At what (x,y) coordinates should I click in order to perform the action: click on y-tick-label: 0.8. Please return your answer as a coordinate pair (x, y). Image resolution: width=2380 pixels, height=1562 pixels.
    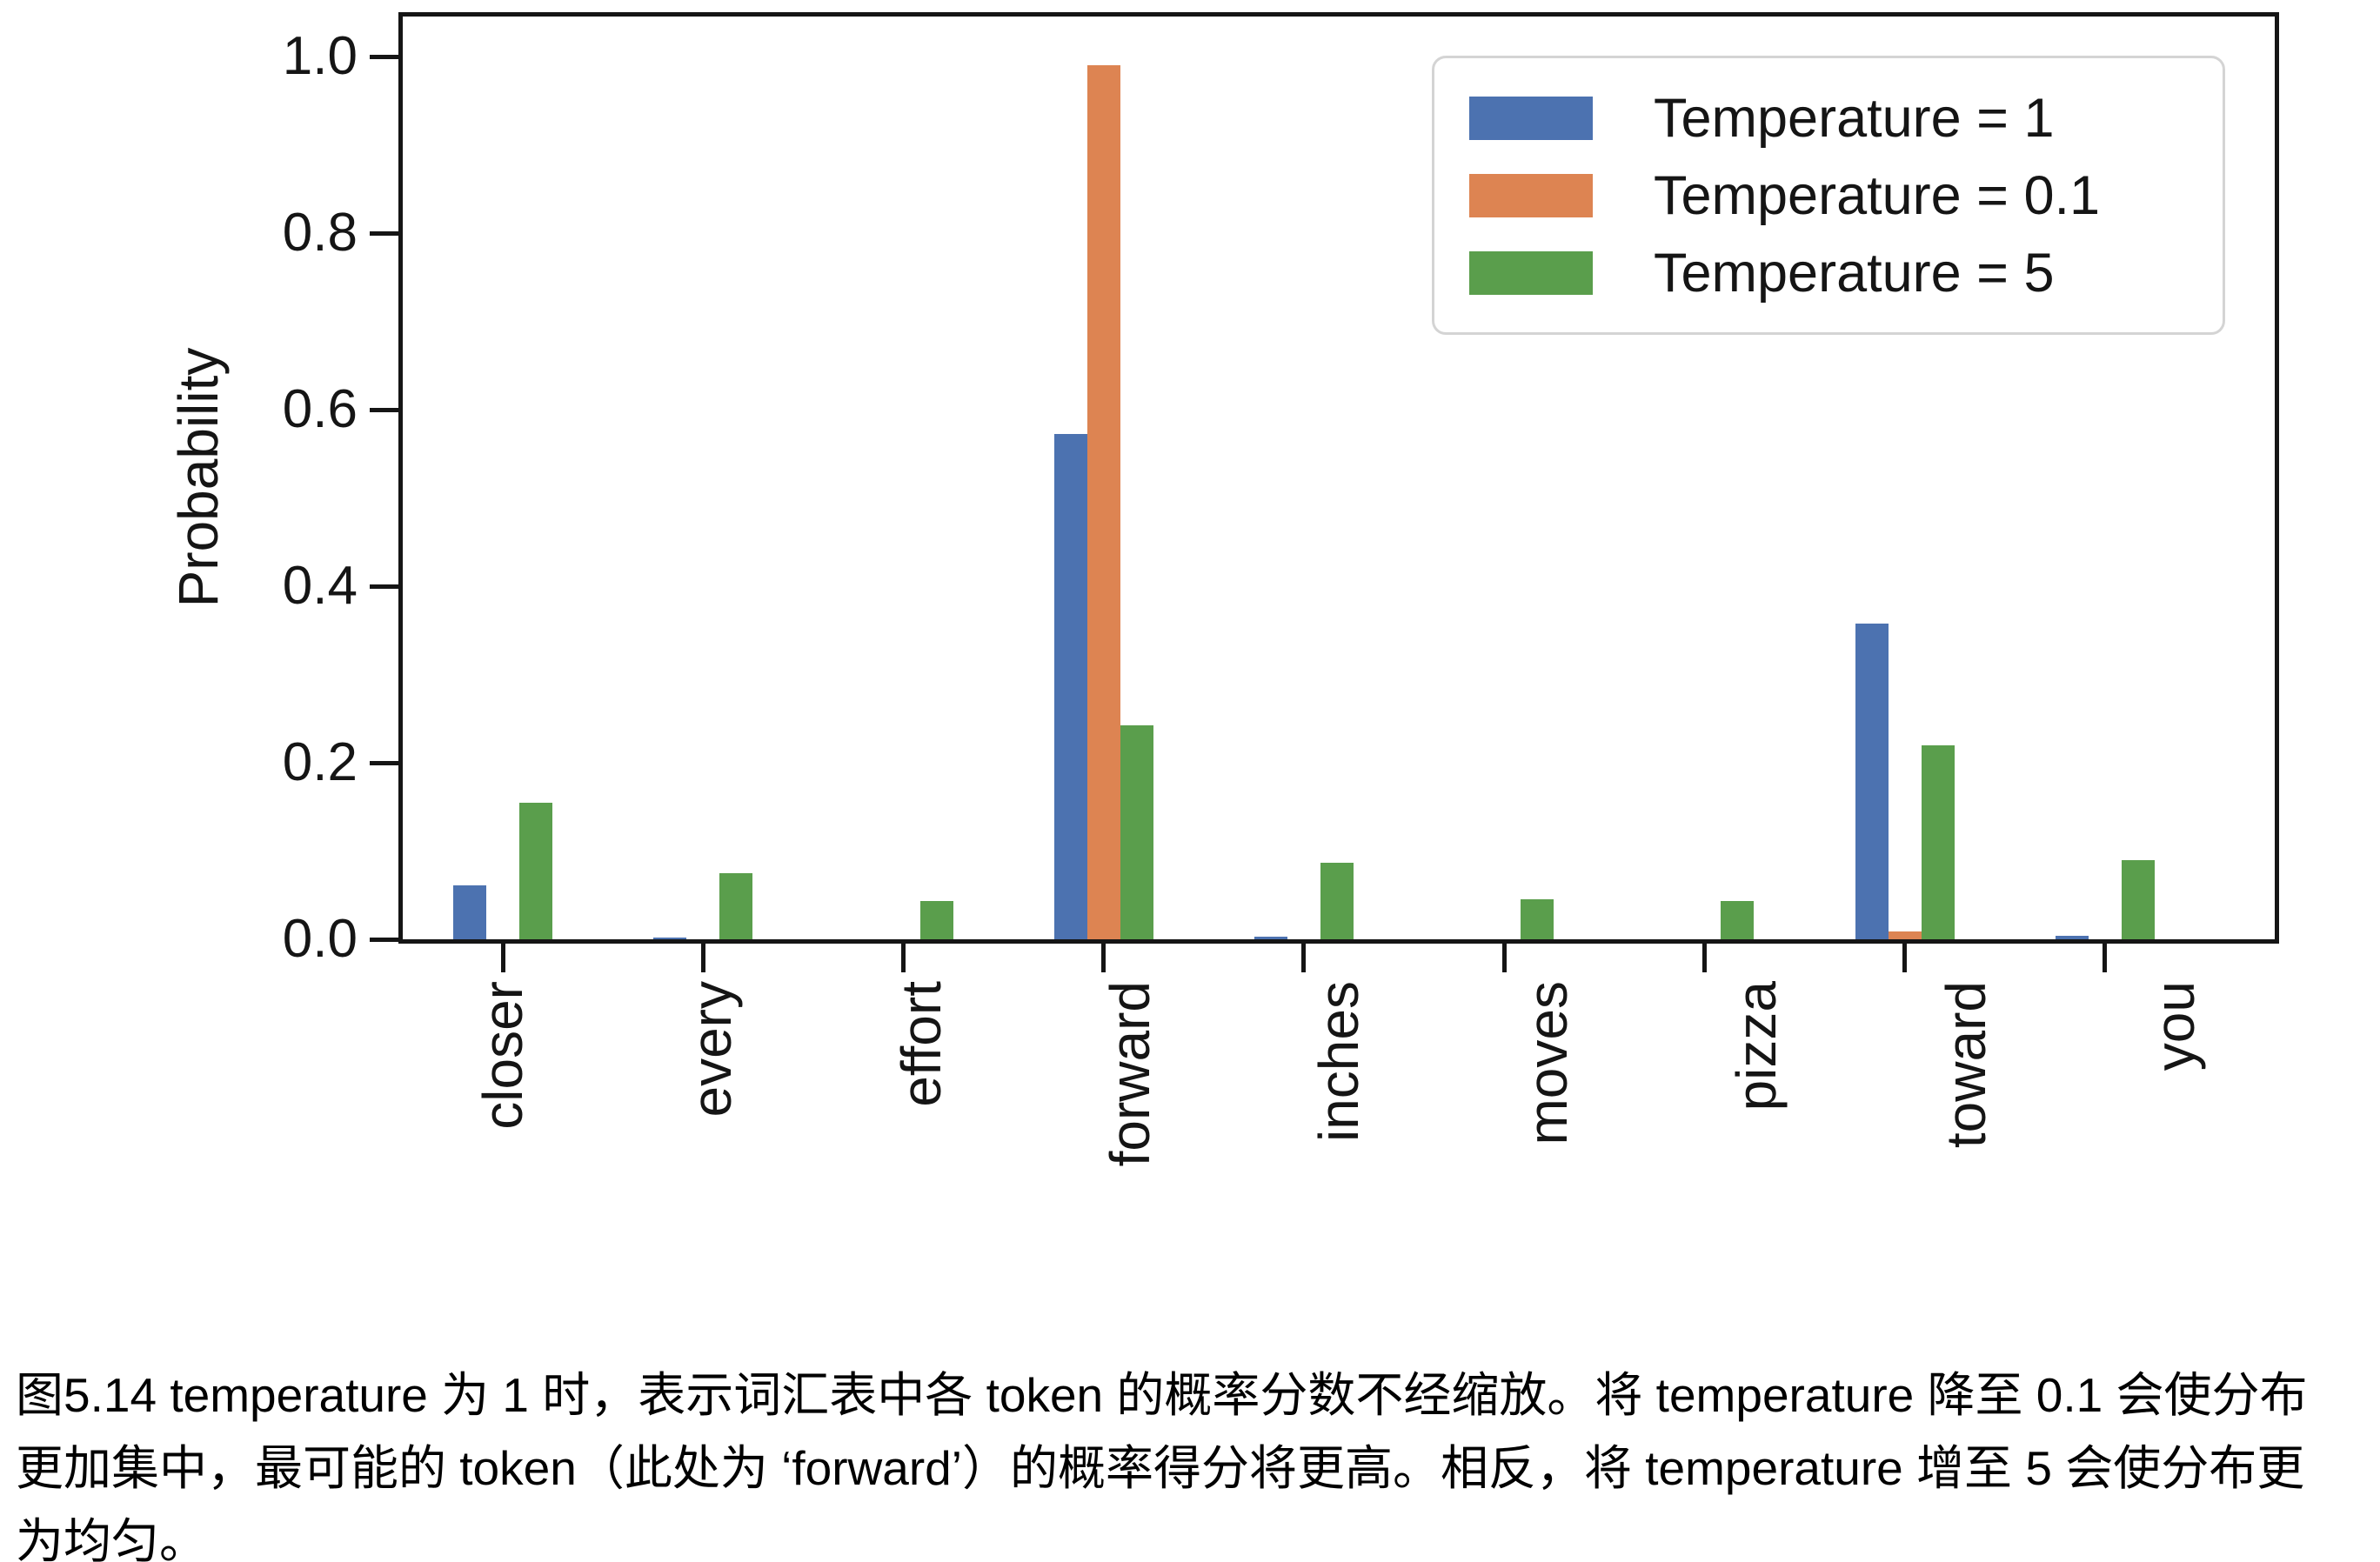
    Looking at the image, I should click on (320, 233).